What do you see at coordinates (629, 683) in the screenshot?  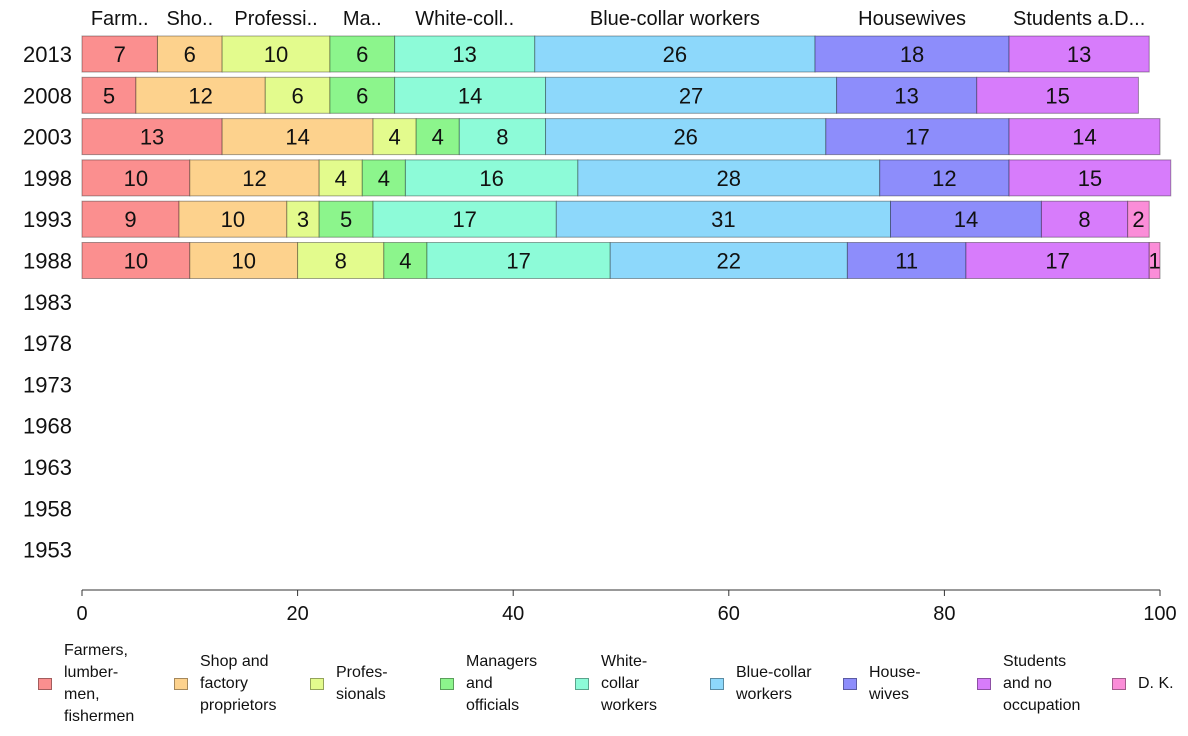 I see `legend-label: White- collar workers` at bounding box center [629, 683].